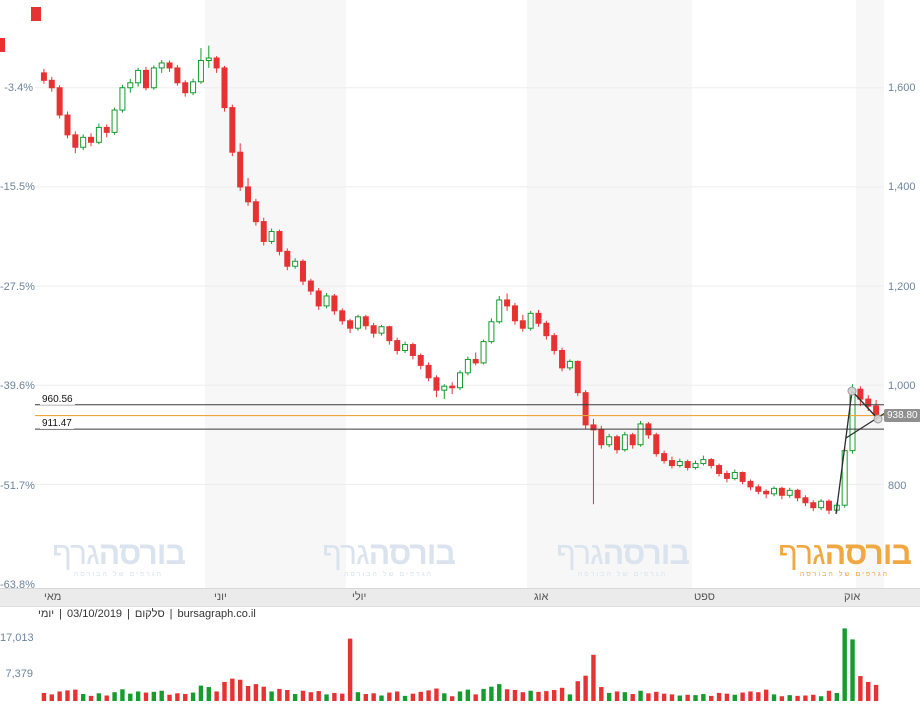  What do you see at coordinates (878, 419) in the screenshot?
I see `trend-line-handle` at bounding box center [878, 419].